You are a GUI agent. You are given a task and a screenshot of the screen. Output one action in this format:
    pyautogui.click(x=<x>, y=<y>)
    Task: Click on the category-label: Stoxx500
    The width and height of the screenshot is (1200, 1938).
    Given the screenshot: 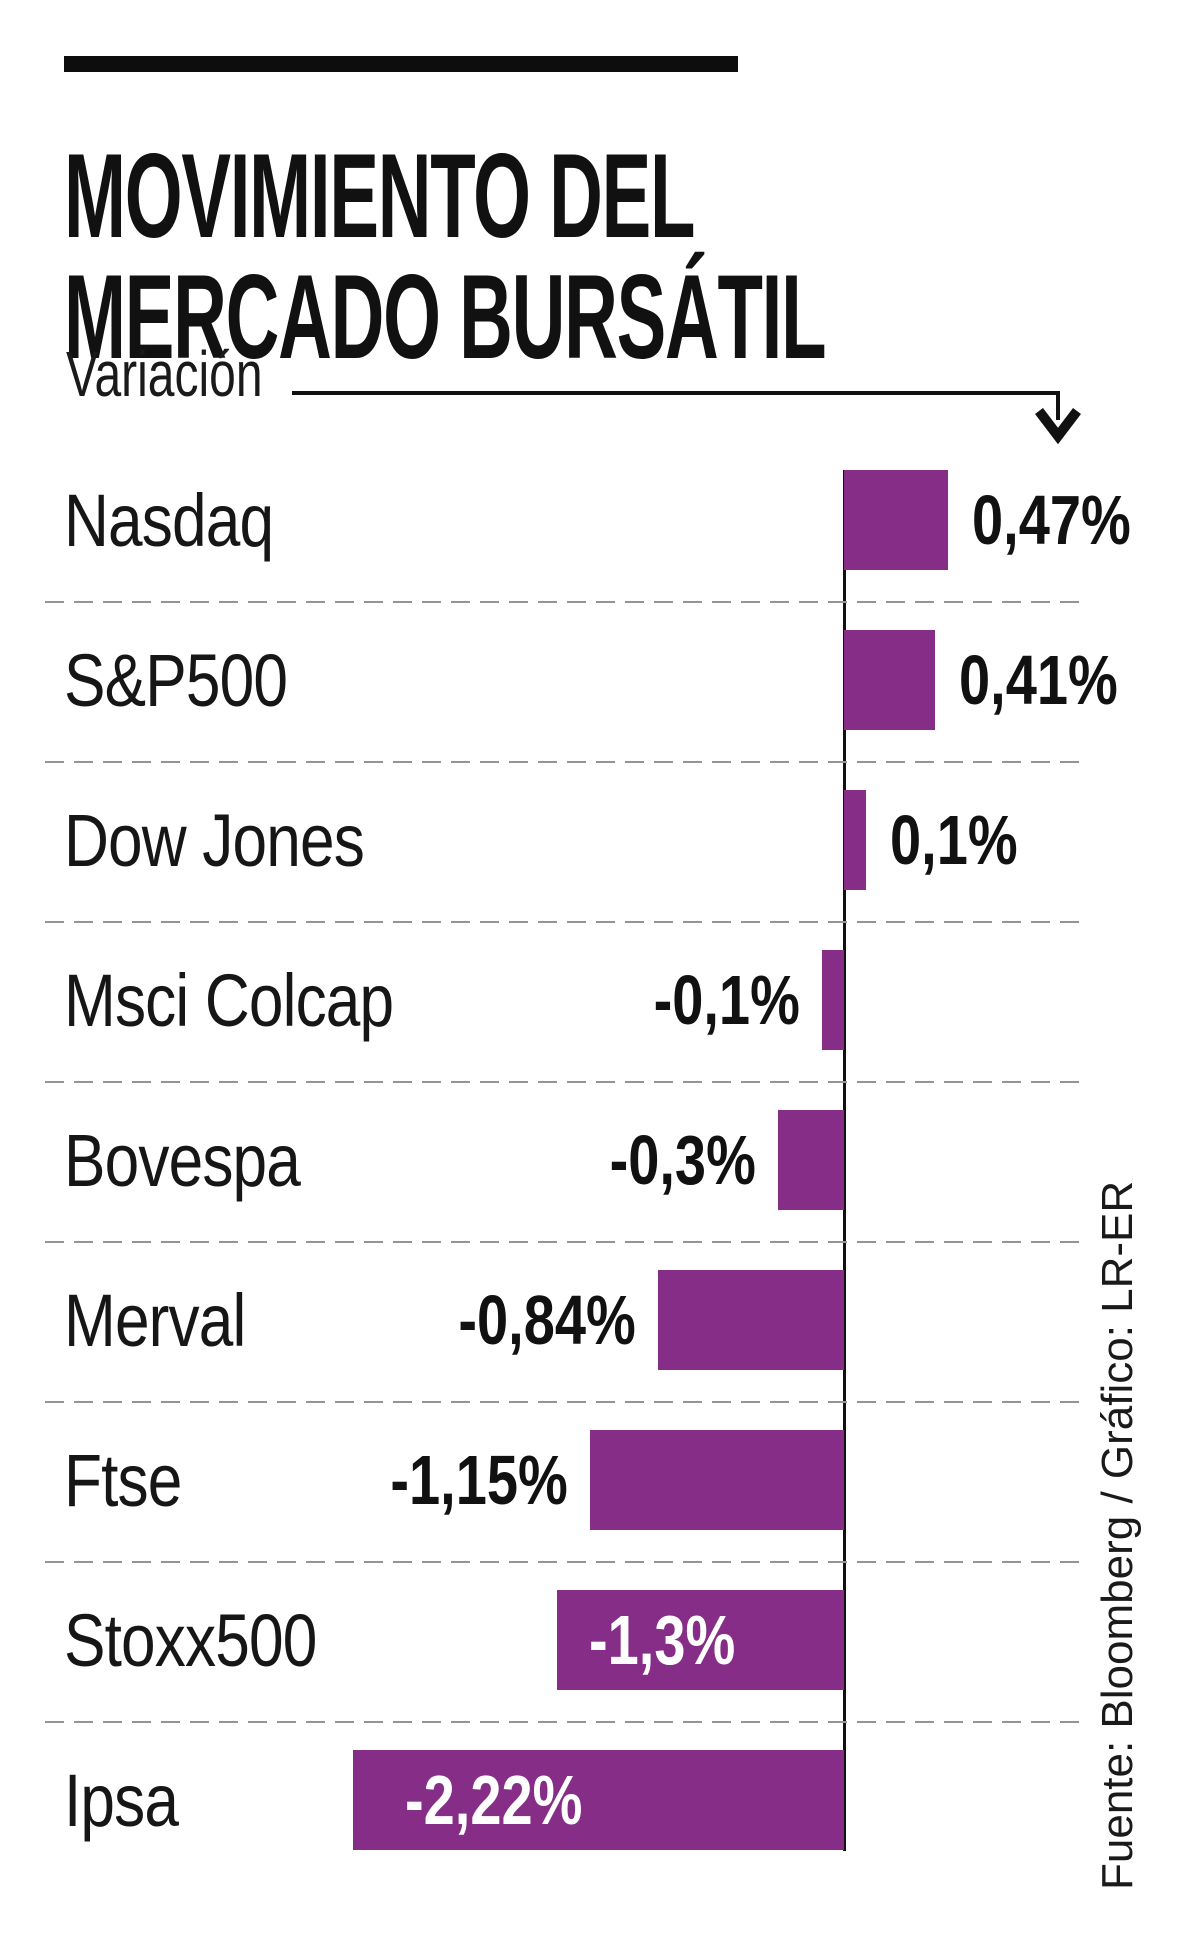 What is the action you would take?
    pyautogui.click(x=214, y=1640)
    